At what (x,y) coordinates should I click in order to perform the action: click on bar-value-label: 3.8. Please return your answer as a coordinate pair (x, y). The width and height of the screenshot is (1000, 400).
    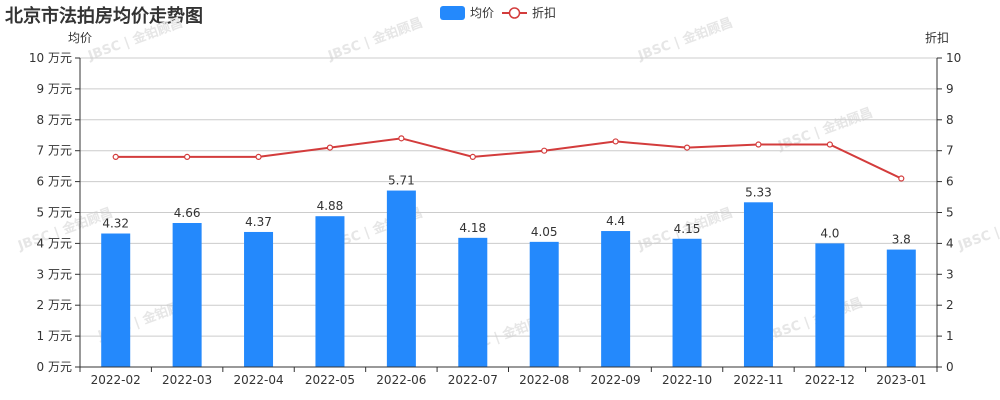
    Looking at the image, I should click on (901, 240).